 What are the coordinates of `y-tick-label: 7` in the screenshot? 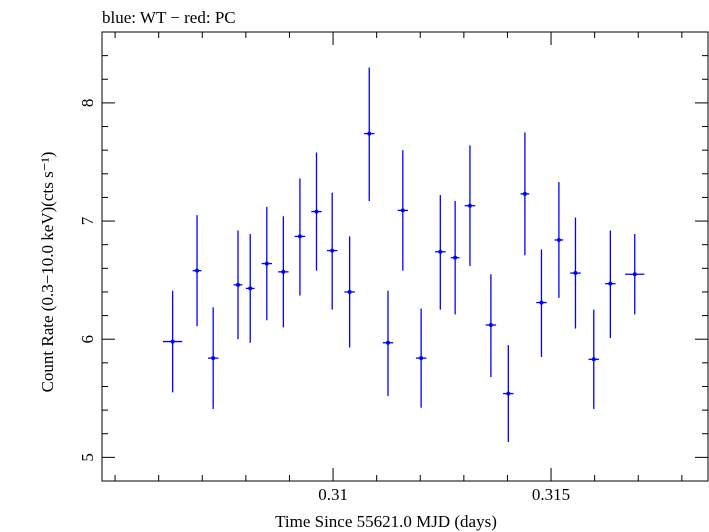 It's located at (87, 220).